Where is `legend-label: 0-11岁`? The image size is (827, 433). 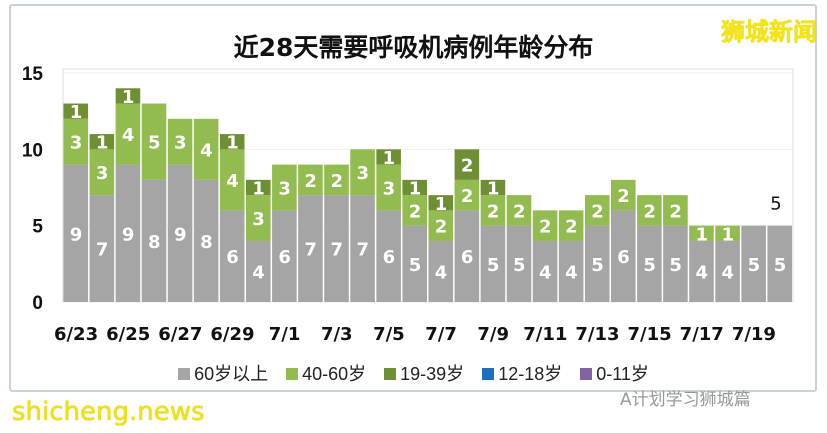 legend-label: 0-11岁 is located at coordinates (622, 374).